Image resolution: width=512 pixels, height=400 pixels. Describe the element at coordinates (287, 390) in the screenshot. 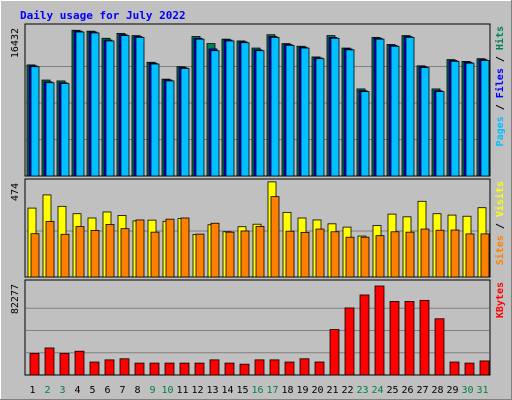

I see `x-tick-label-day-18: 18` at that location.